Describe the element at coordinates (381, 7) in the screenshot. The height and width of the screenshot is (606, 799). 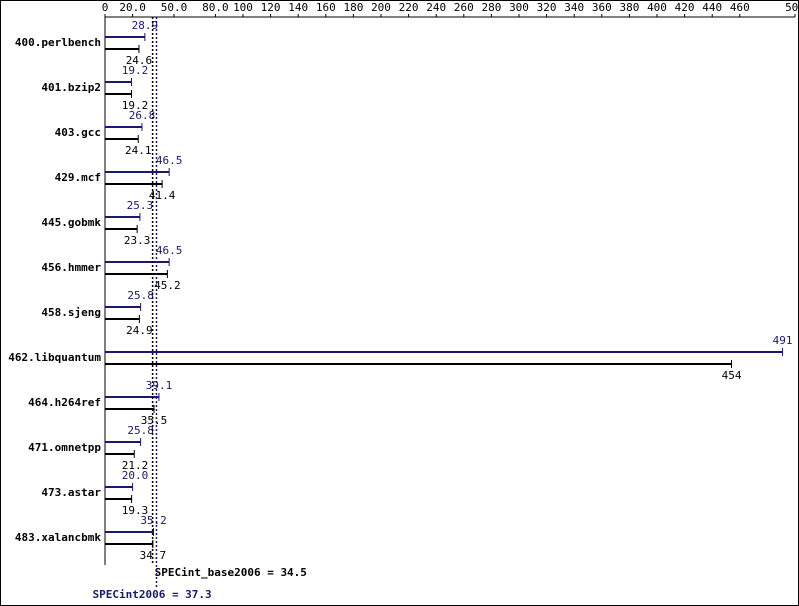
I see `x-tick-label: 200` at that location.